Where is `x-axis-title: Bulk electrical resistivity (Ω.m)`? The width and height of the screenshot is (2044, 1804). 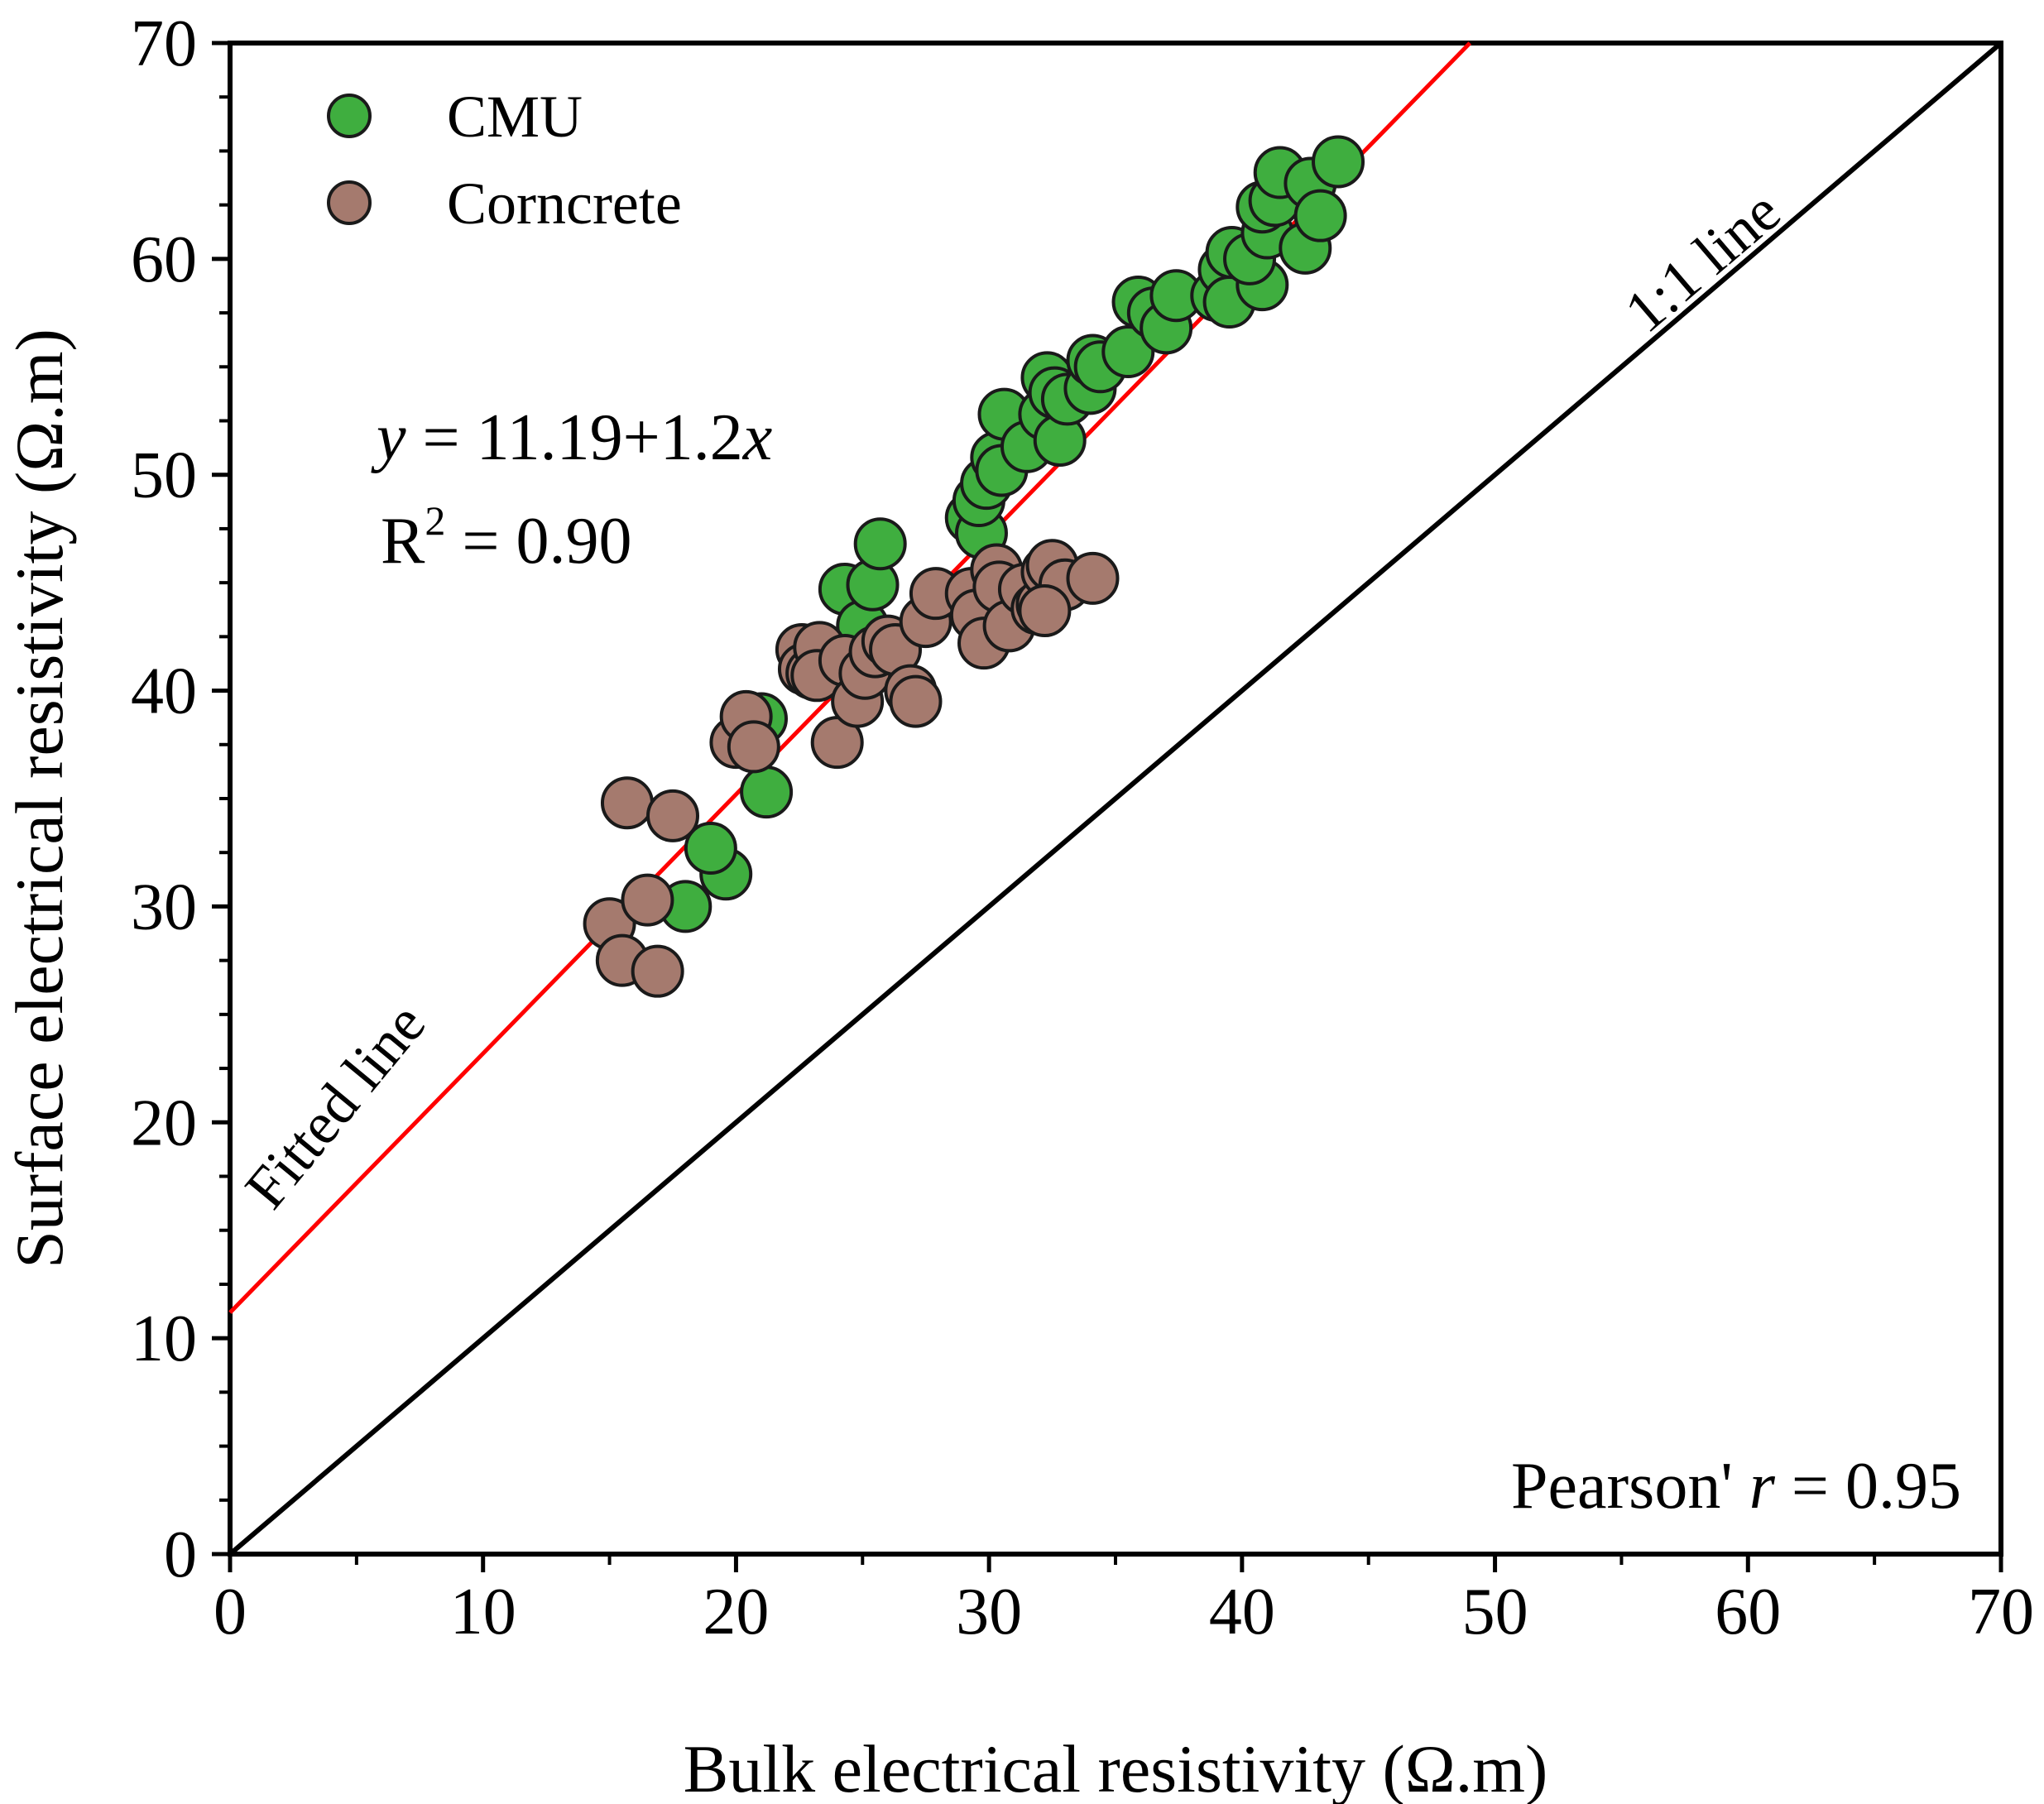 x-axis-title: Bulk electrical resistivity (Ω.m) is located at coordinates (1116, 1767).